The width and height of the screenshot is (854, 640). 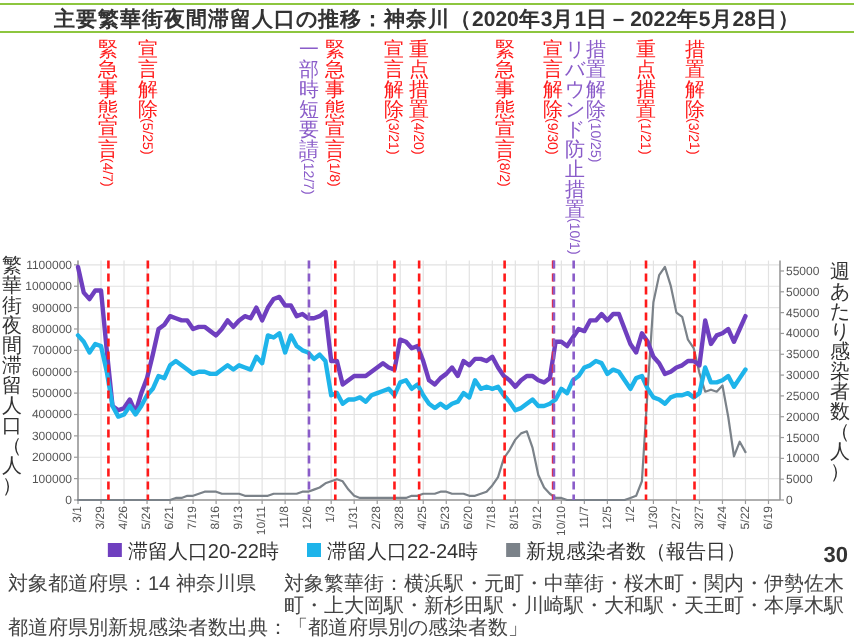 I want to click on text: 週あたり感染者数（人）, so click(x=840, y=373).